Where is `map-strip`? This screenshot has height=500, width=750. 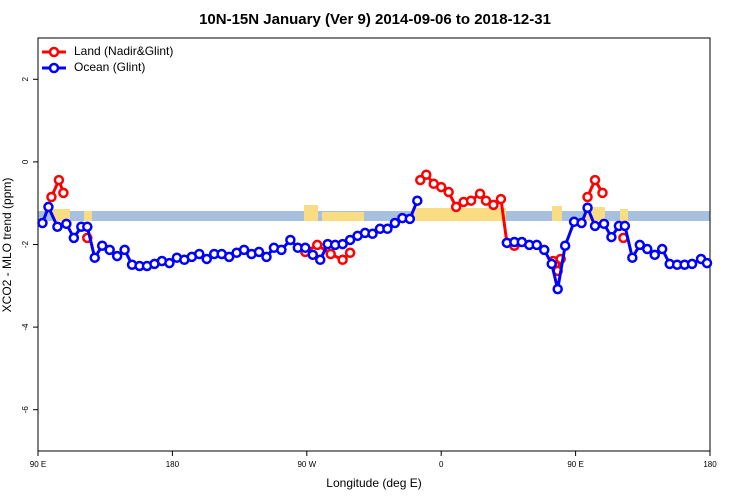 map-strip is located at coordinates (374, 213).